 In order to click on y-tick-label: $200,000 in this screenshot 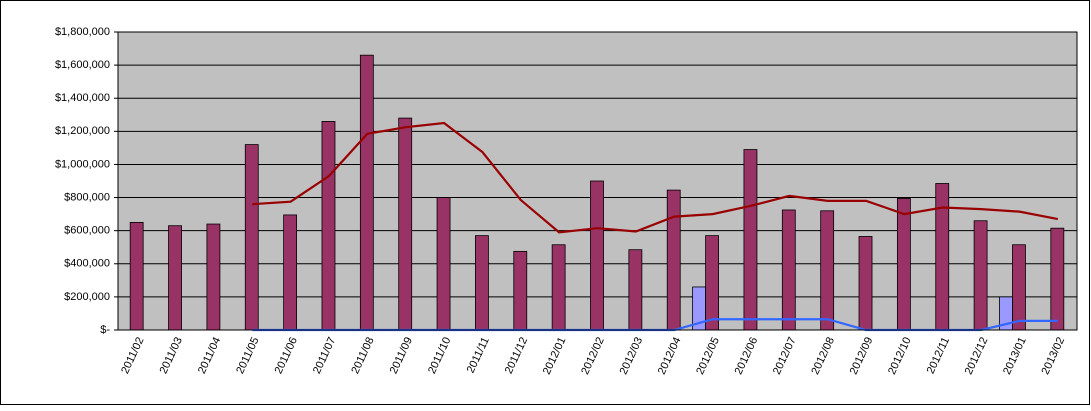, I will do `click(87, 297)`.